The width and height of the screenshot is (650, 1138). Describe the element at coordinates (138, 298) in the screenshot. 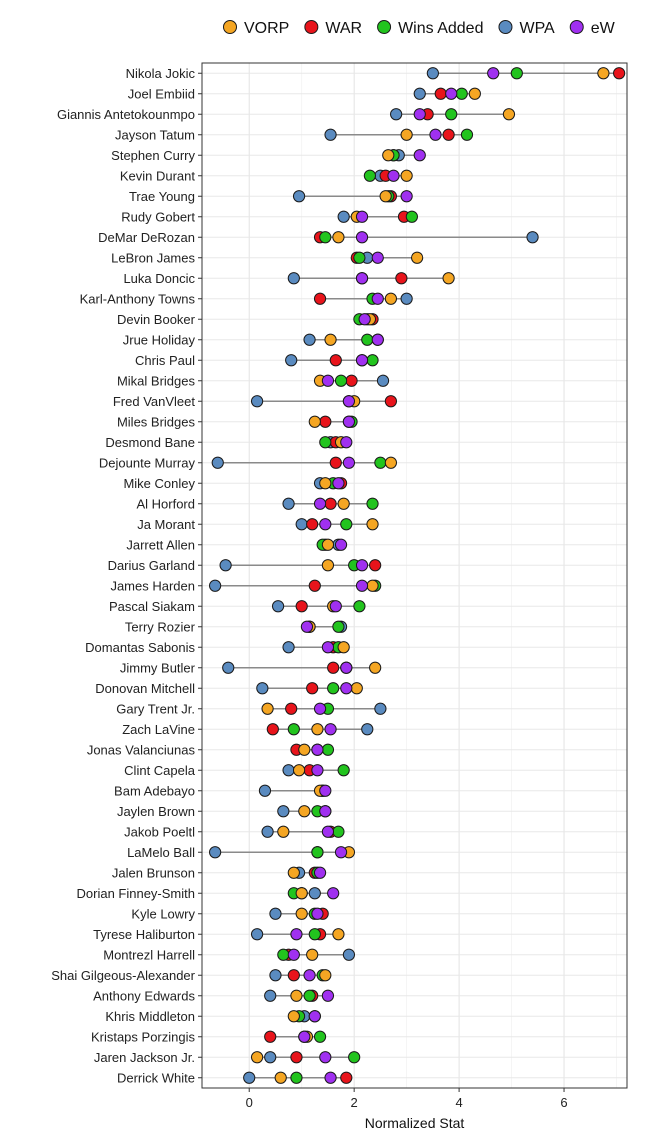

I see `player-label: Karl-Anthony Towns` at that location.